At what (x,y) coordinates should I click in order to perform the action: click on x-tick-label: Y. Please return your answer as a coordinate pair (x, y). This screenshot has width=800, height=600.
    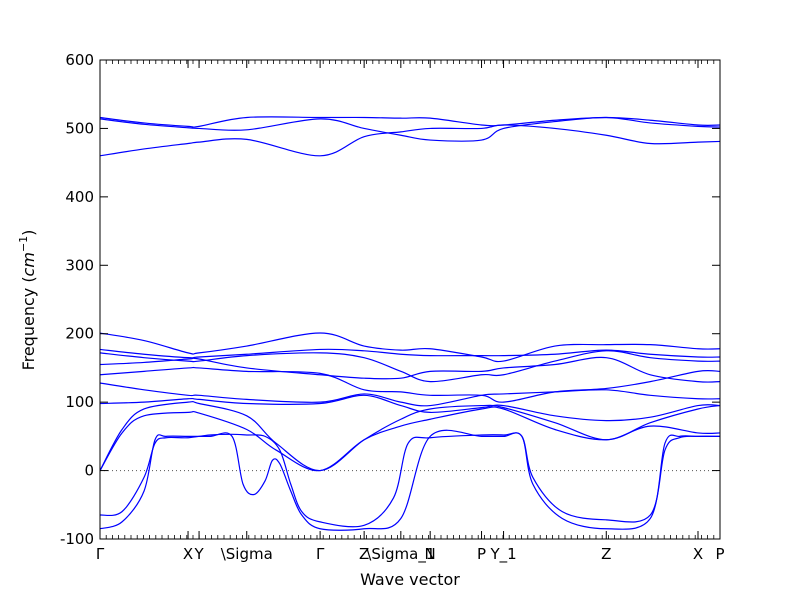
    Looking at the image, I should click on (198, 554).